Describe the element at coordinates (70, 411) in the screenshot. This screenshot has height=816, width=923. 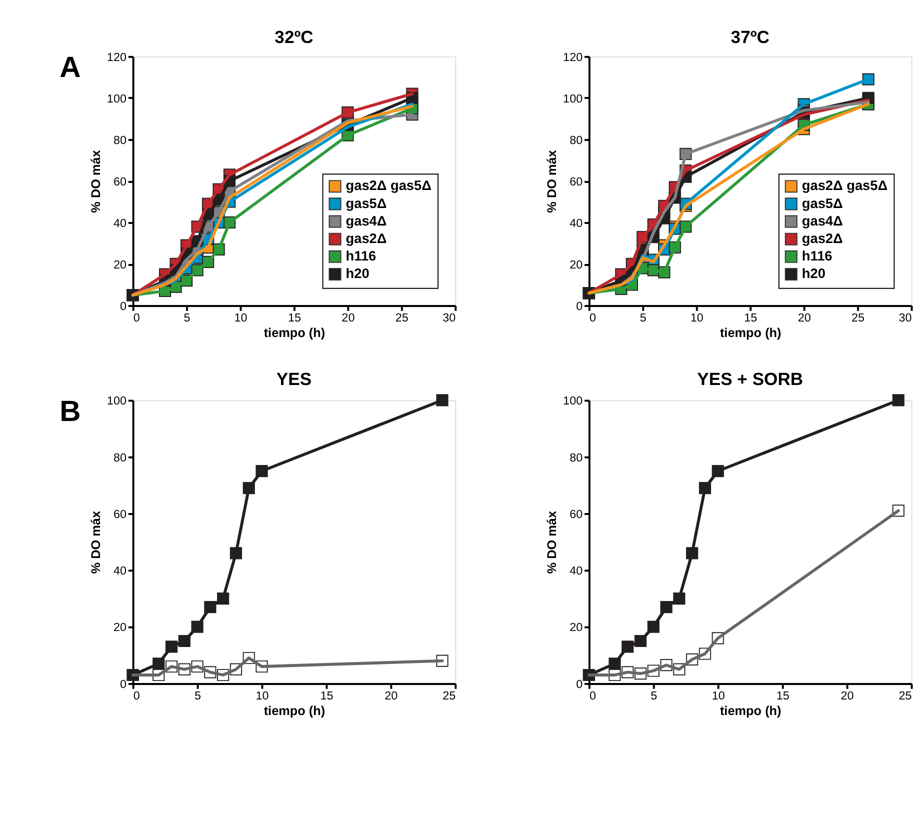
I see `text: B` at that location.